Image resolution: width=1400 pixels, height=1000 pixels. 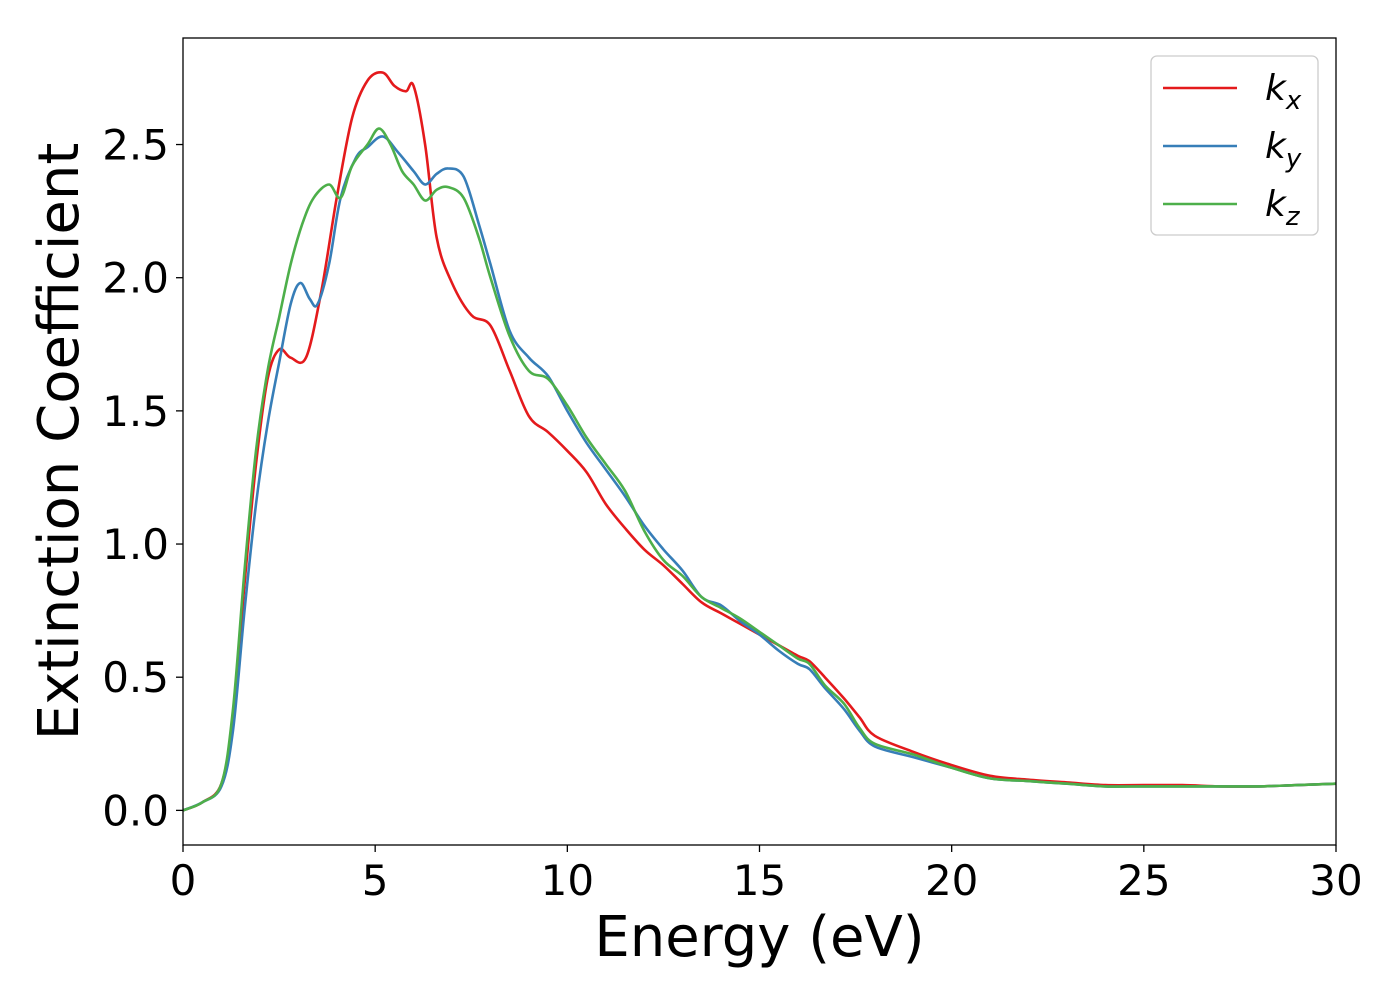 I want to click on y-tick-label: 0.0, so click(x=135, y=810).